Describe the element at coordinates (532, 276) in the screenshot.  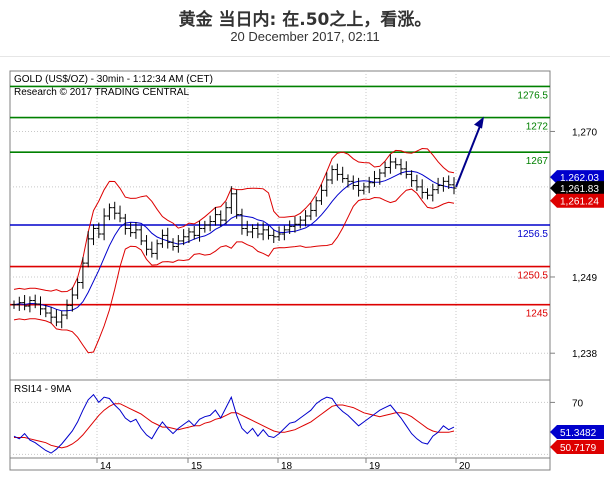
I see `level-label: 1250.5` at that location.